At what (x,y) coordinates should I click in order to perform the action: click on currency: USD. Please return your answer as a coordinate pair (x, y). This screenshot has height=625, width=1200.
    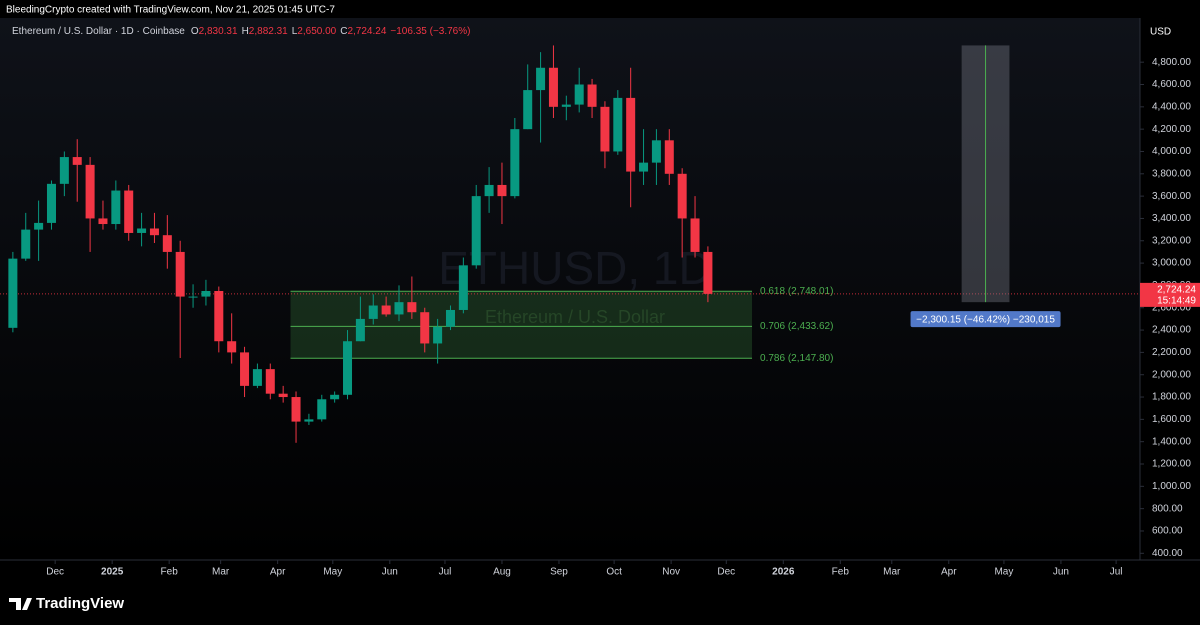
    Looking at the image, I should click on (1160, 32).